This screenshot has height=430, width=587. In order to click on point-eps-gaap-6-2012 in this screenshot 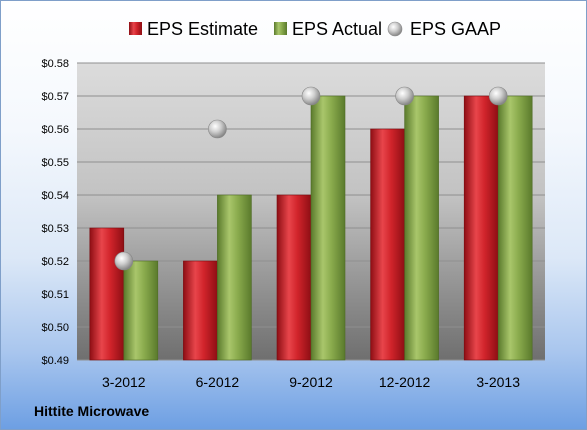, I will do `click(217, 129)`.